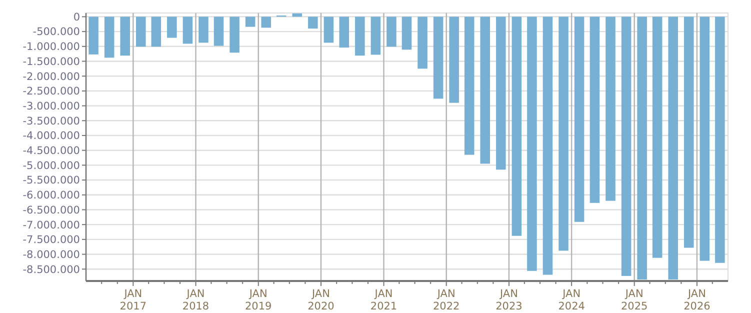 The width and height of the screenshot is (751, 313). Describe the element at coordinates (51, 121) in the screenshot. I see `y-tick-label: -3.500.000` at that location.